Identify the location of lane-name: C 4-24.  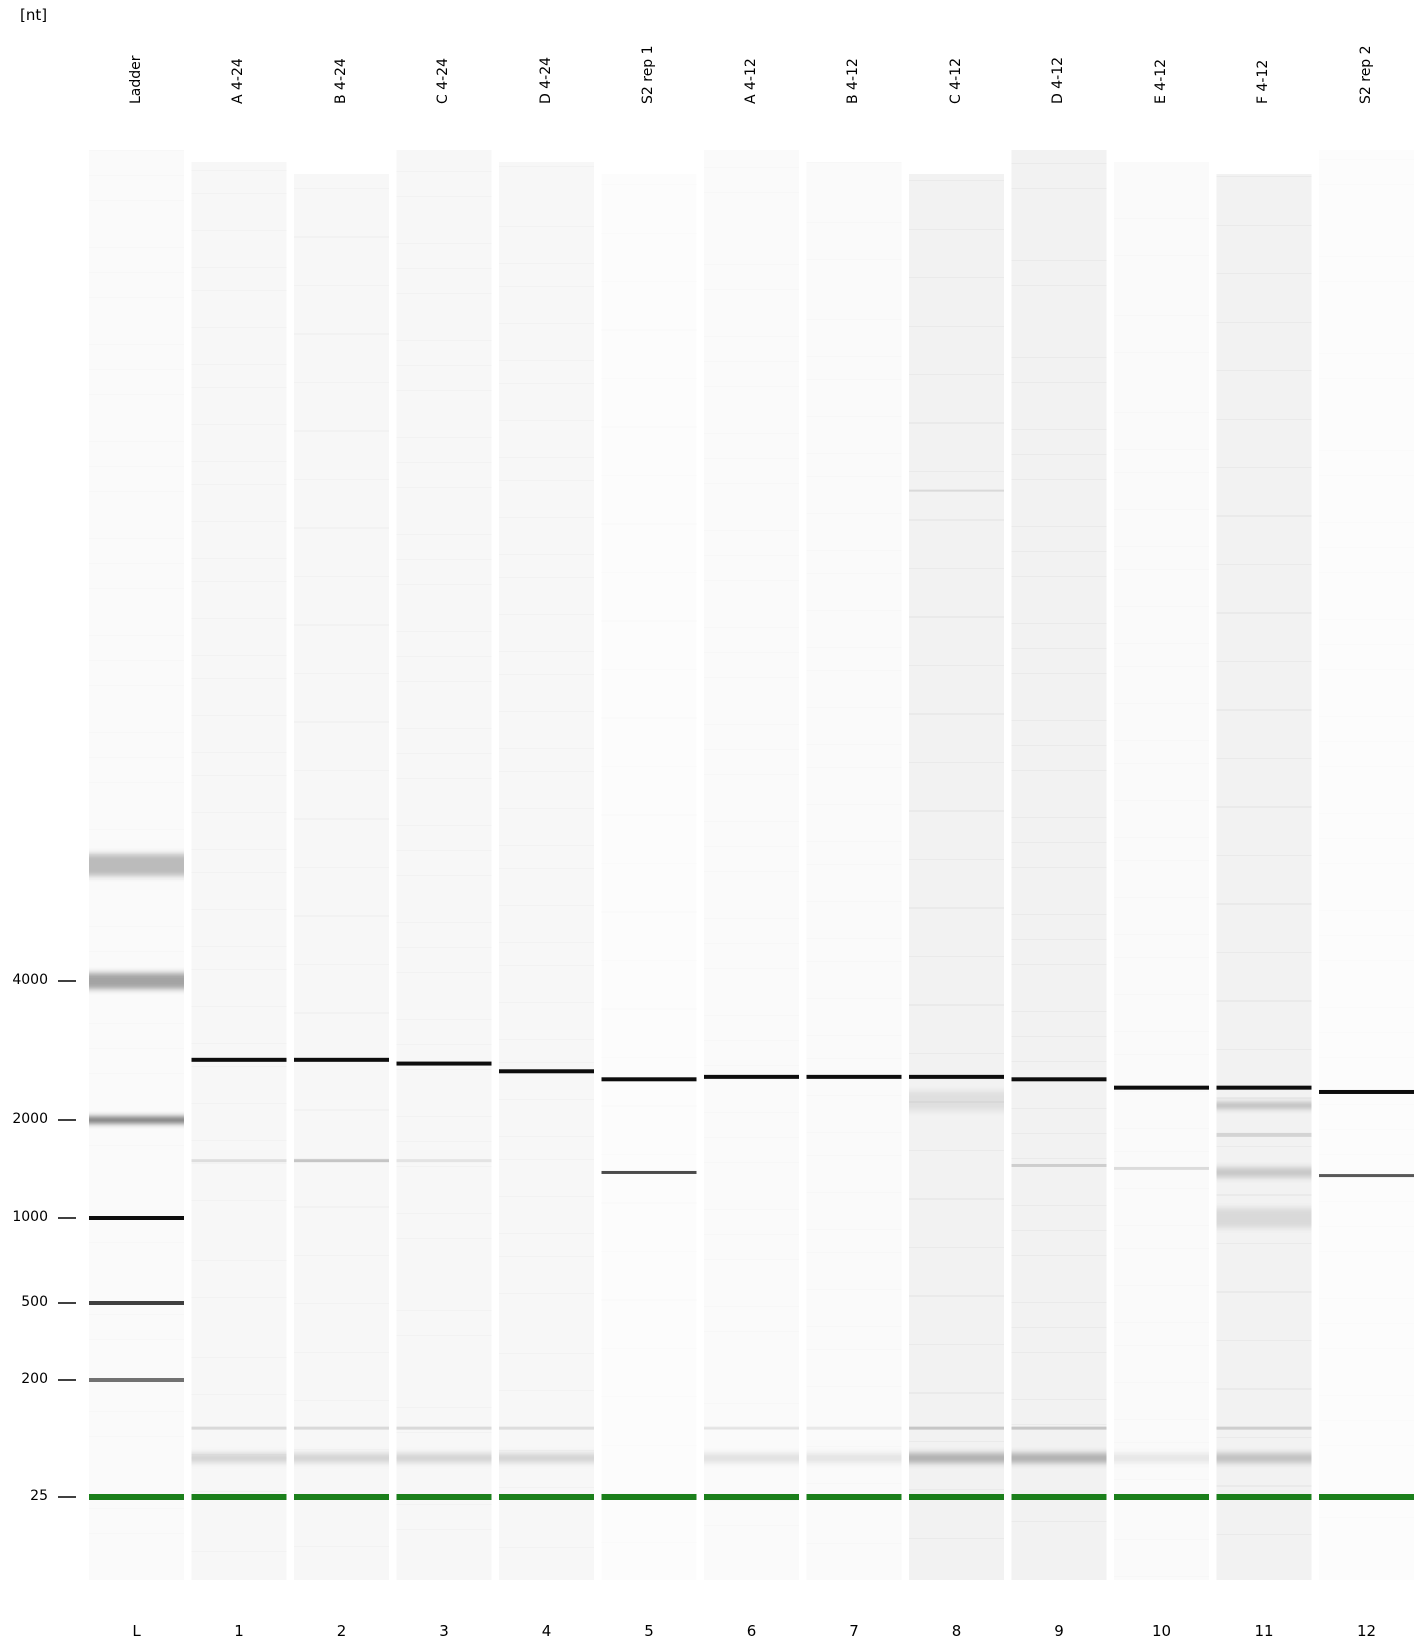
(443, 81).